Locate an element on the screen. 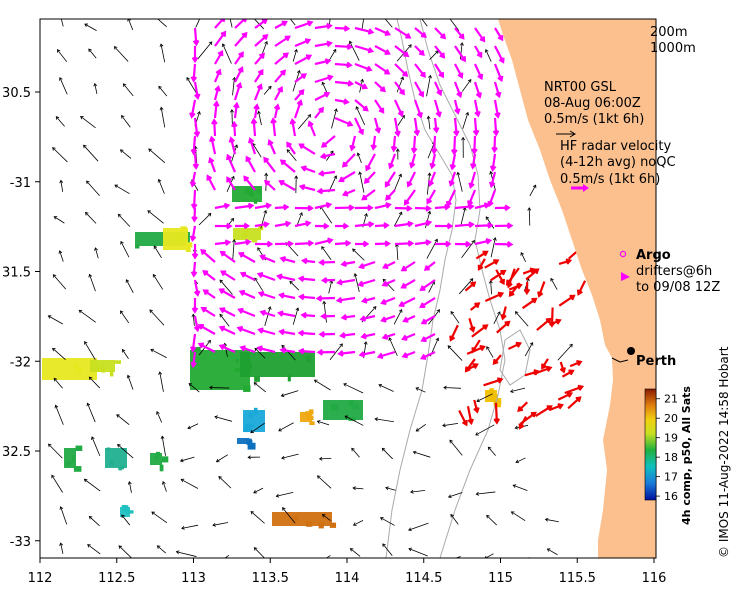 Image resolution: width=740 pixels, height=592 pixels. lat-tick-label: 30.5 is located at coordinates (16, 93).